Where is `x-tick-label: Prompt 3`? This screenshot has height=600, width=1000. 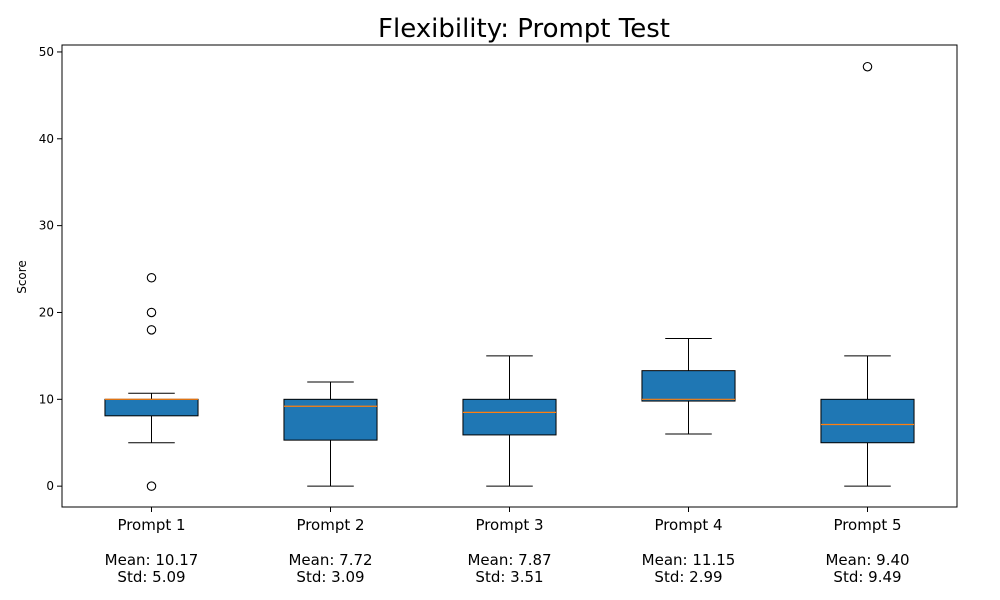
x-tick-label: Prompt 3 is located at coordinates (509, 525).